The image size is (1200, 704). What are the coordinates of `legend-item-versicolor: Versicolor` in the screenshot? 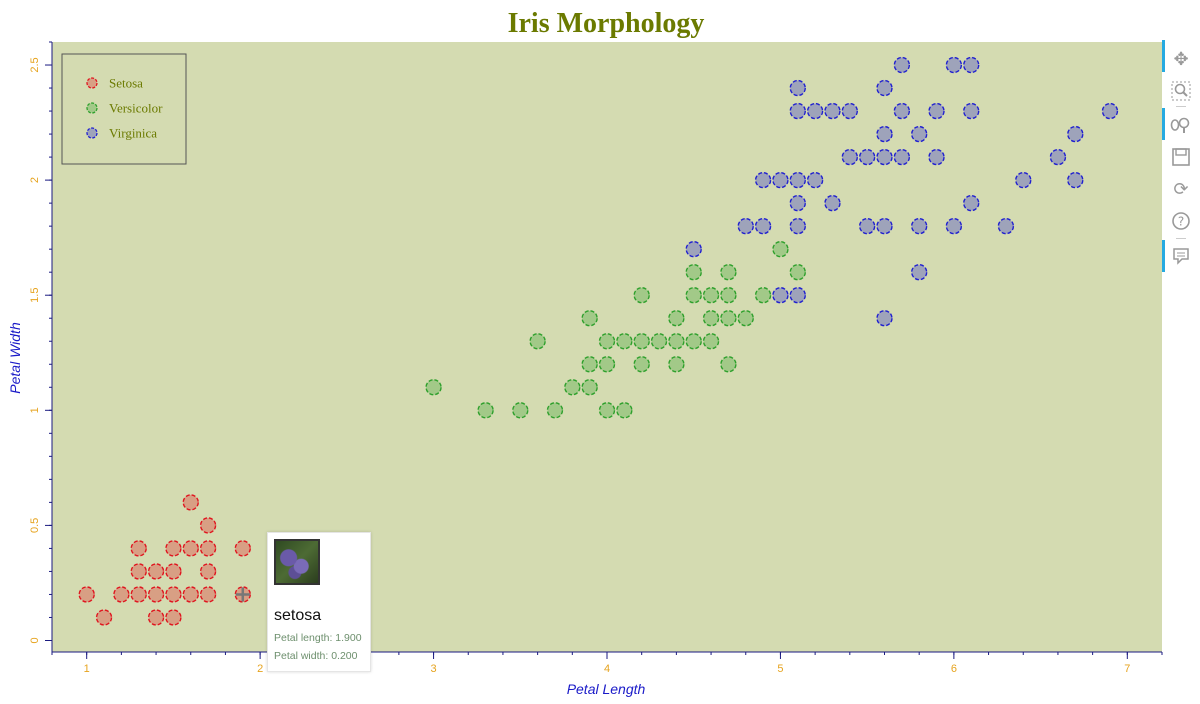 It's located at (136, 108).